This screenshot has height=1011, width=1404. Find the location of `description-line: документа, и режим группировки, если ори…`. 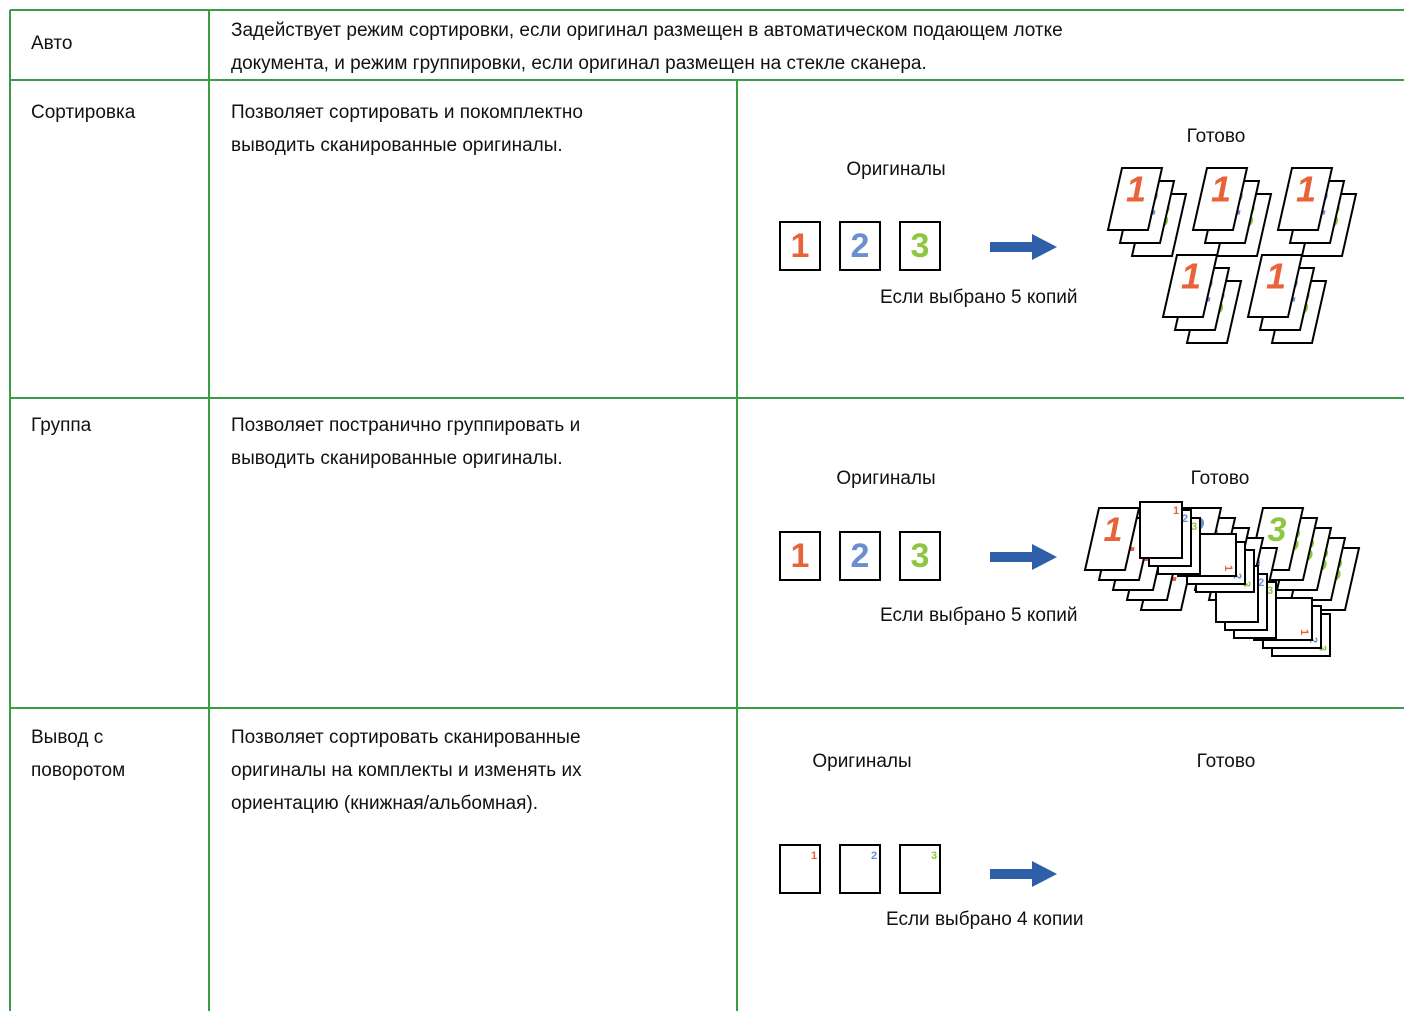

description-line: документа, и режим группировки, если ори… is located at coordinates (579, 63).